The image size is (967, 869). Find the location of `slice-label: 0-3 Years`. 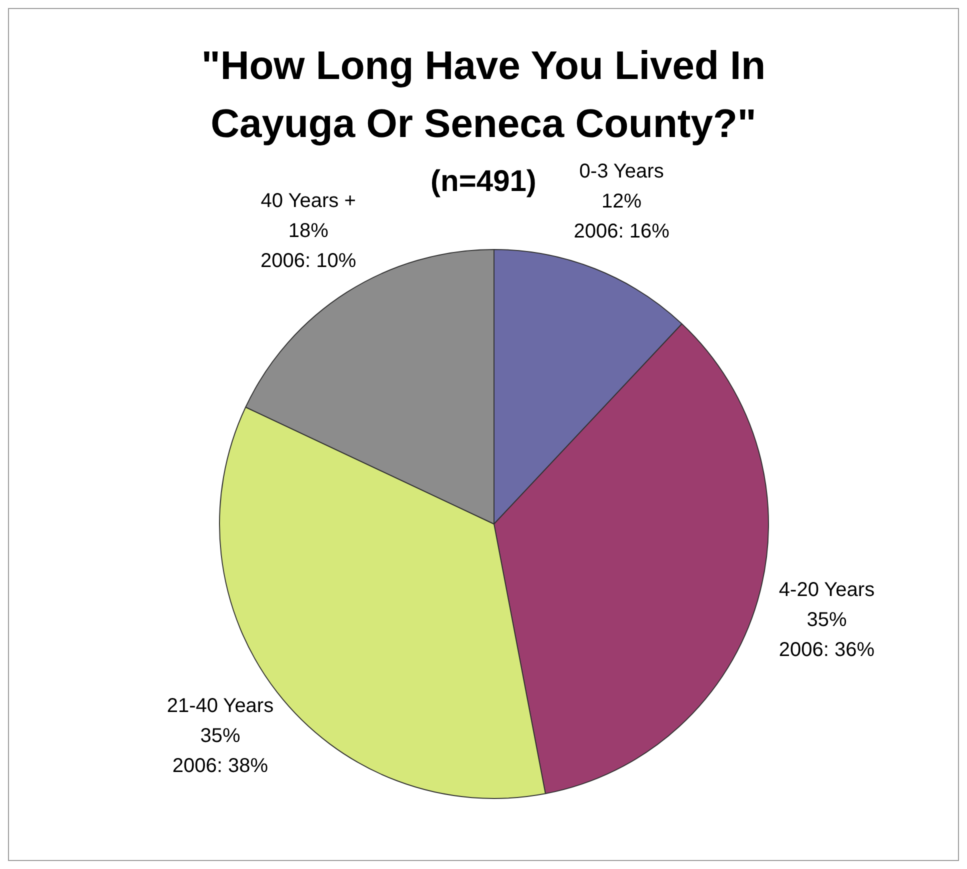

slice-label: 0-3 Years is located at coordinates (621, 171).